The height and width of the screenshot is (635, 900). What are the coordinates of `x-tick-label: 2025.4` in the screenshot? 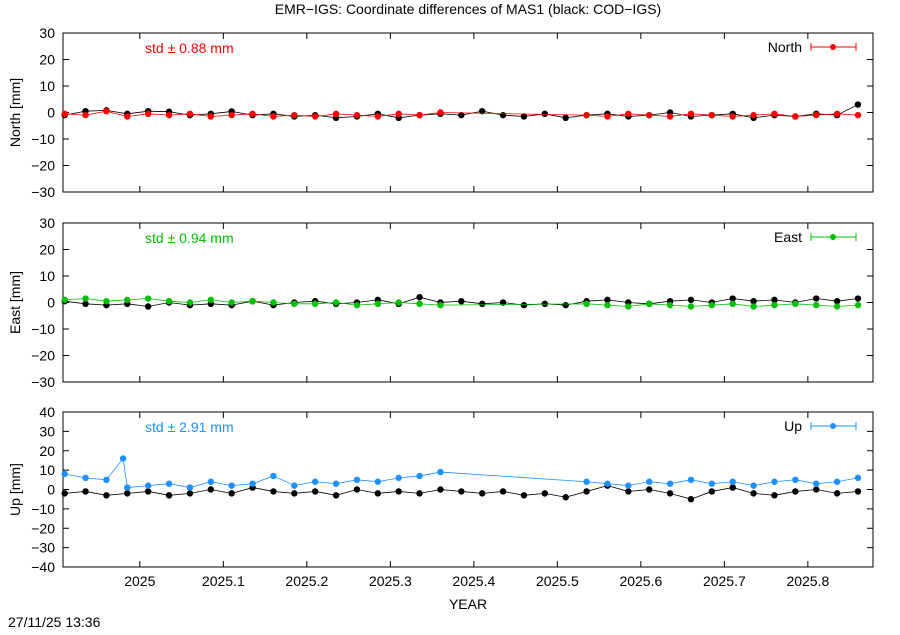 It's located at (473, 581).